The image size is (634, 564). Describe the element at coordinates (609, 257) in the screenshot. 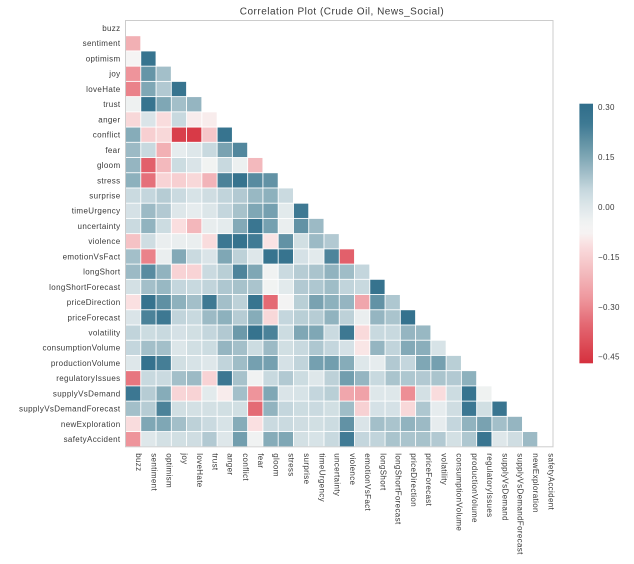

I see `svg-text: −0.15` at that location.